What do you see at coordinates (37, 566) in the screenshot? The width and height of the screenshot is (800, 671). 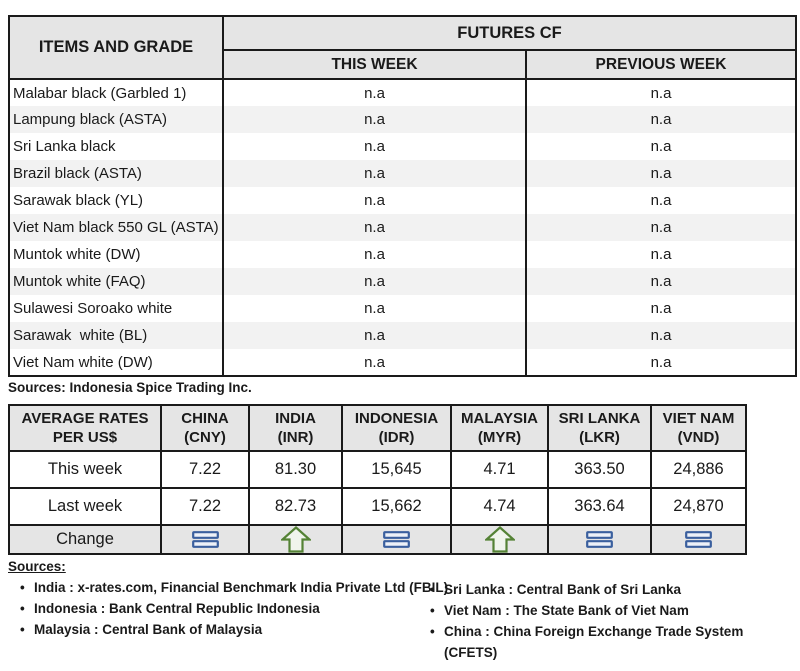 I see `sources-heading: Sources:` at bounding box center [37, 566].